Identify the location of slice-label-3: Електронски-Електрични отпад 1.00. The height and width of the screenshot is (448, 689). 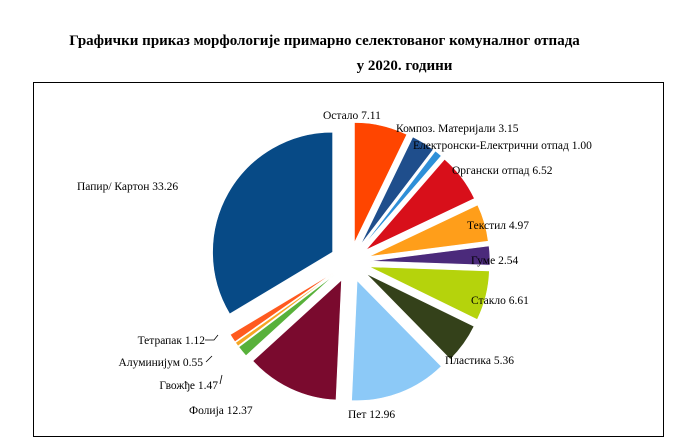
(502, 146).